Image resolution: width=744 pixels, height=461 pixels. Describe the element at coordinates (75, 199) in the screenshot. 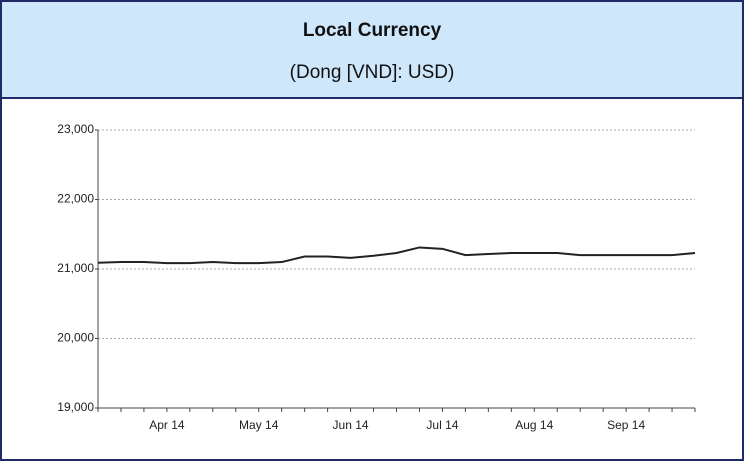

I see `y-tick-label: 22,000` at that location.